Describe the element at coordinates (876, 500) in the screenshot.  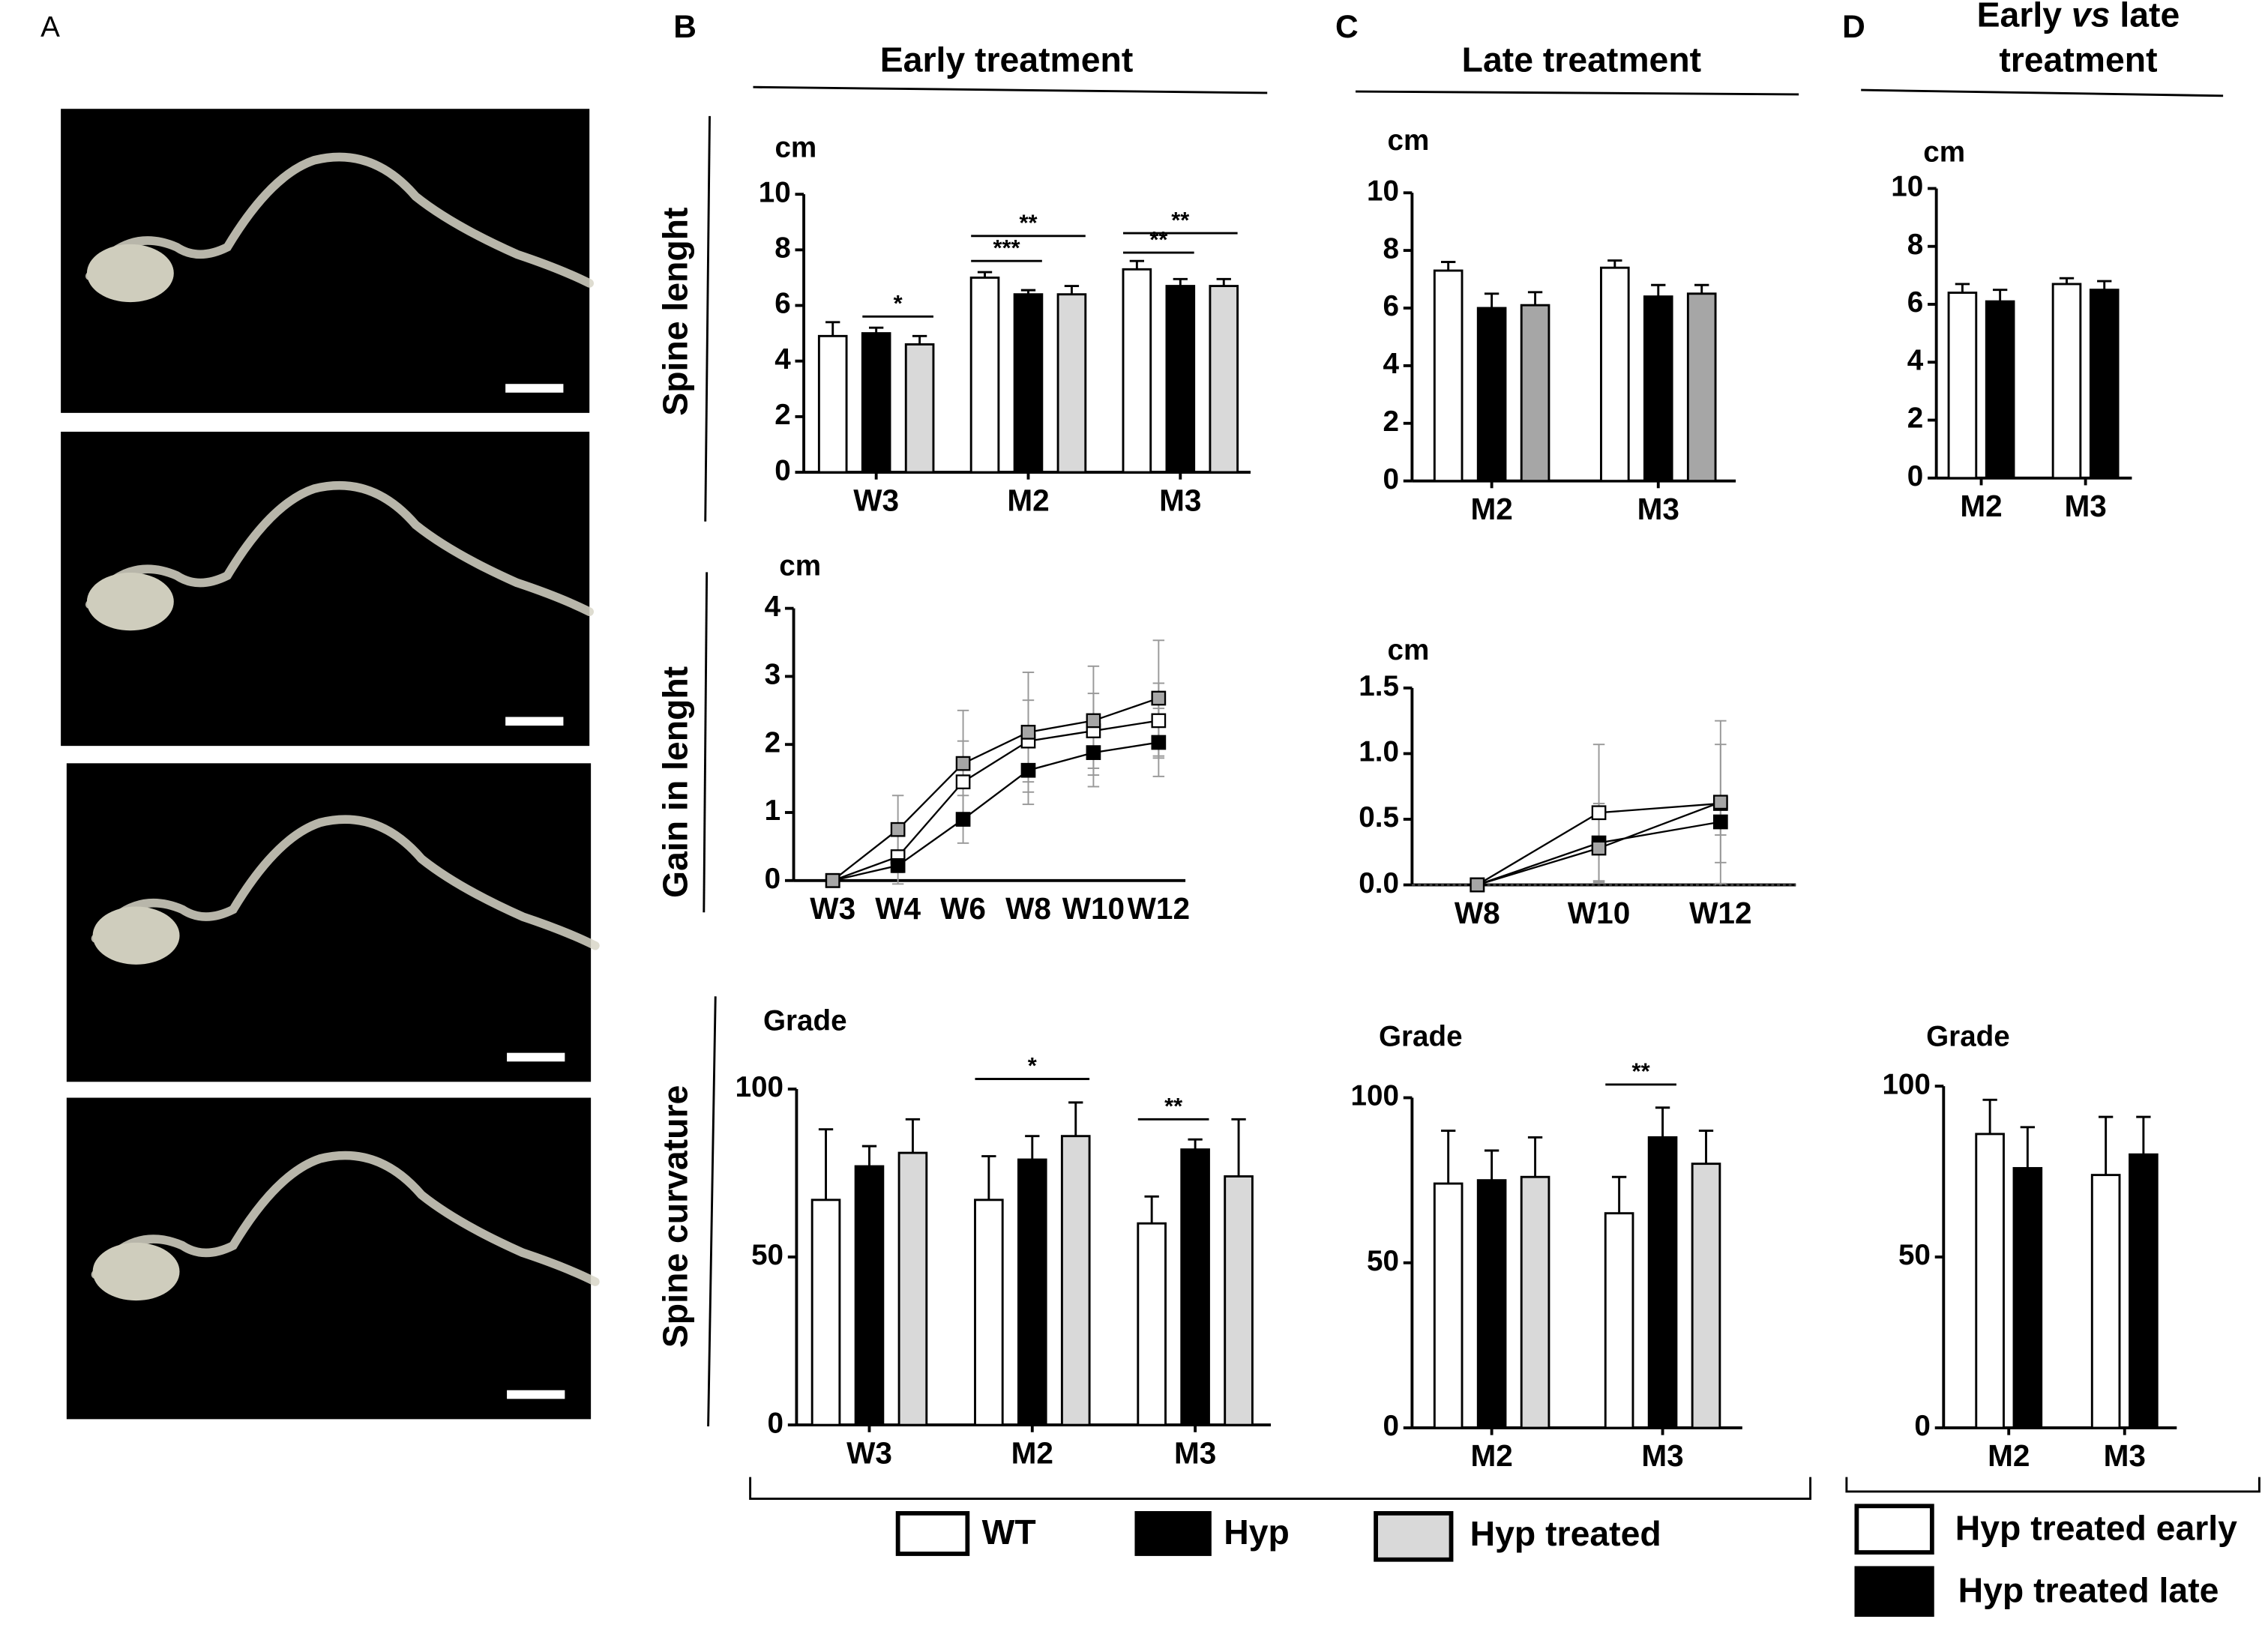
I see `x-tick-label: W3` at that location.